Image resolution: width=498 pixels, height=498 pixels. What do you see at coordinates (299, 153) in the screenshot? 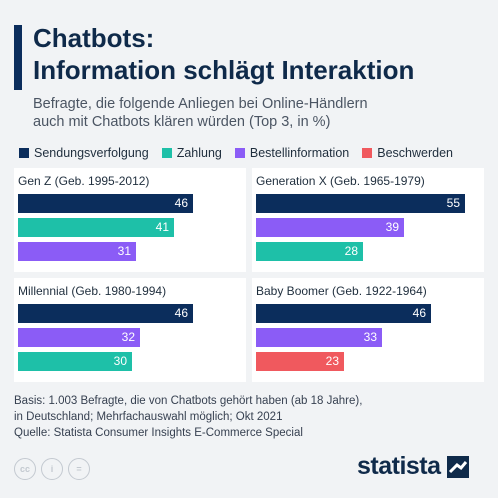
I see `legend-label: Bestellinformation` at bounding box center [299, 153].